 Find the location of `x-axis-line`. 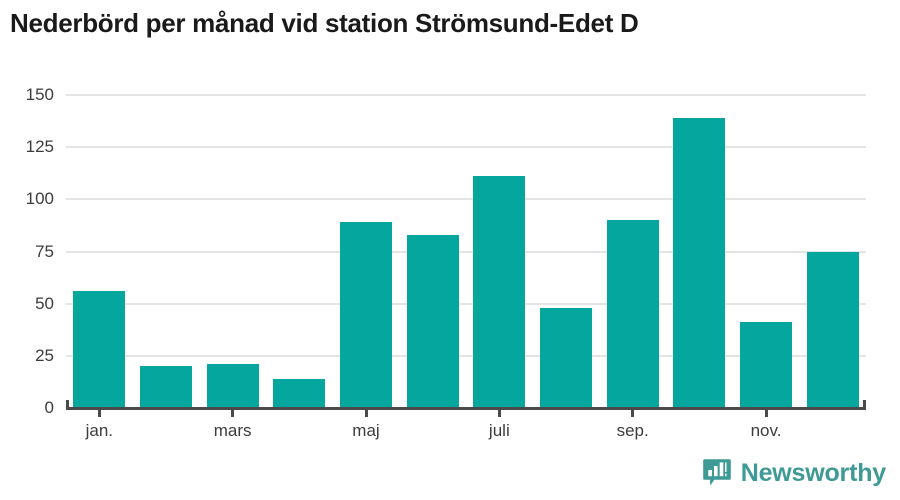

x-axis-line is located at coordinates (466, 408).